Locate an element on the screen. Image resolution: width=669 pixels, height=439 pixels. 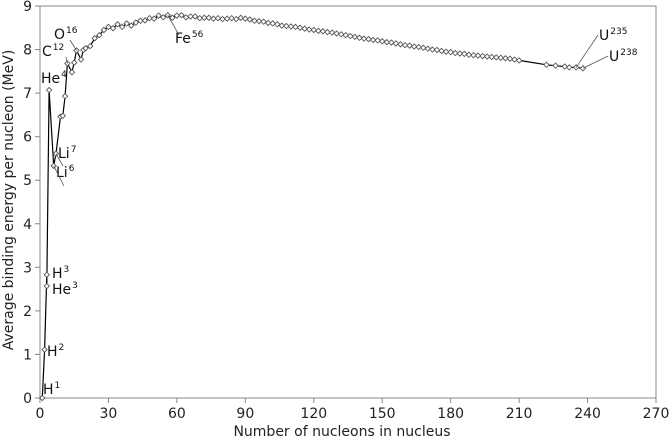
y-tick-label: 4 is located at coordinates (27, 225).